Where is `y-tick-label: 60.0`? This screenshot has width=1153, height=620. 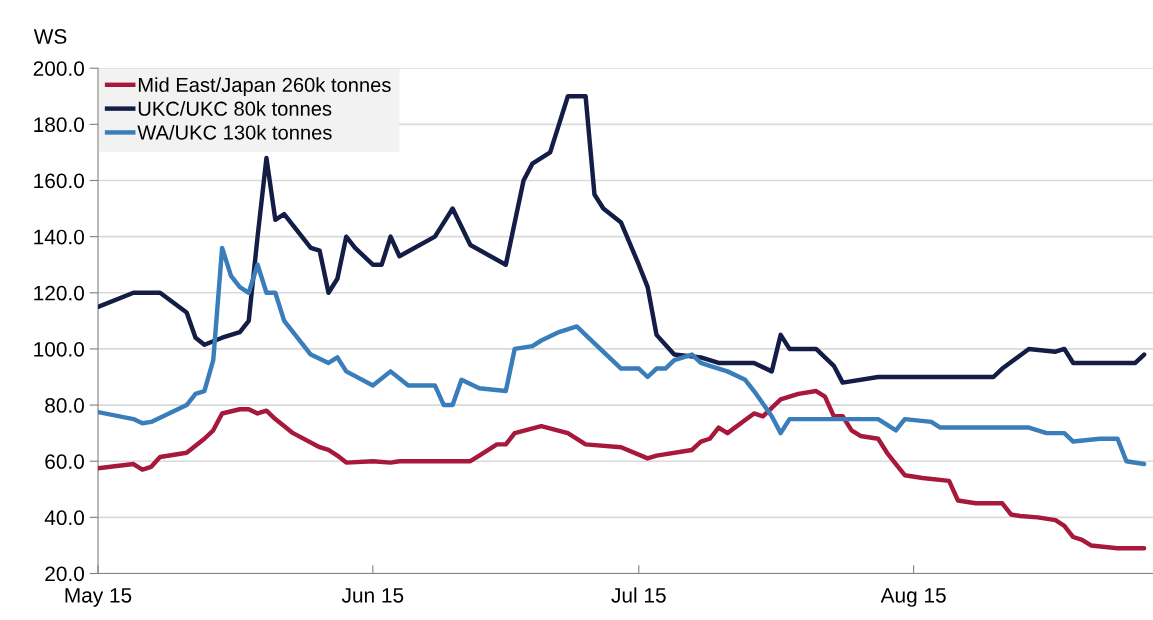
y-tick-label: 60.0 is located at coordinates (64, 461).